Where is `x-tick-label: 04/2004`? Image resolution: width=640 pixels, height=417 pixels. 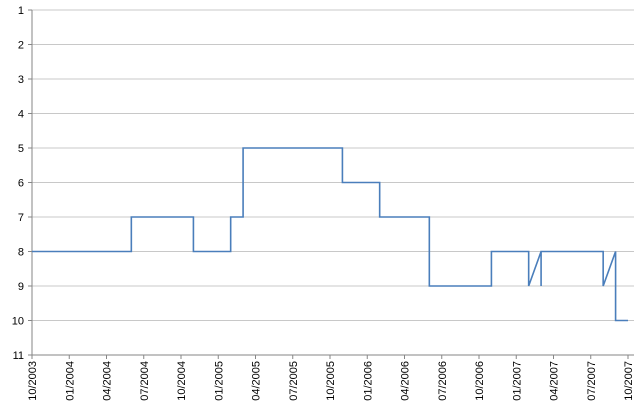
x-tick-label: 04/2004 is located at coordinates (108, 381).